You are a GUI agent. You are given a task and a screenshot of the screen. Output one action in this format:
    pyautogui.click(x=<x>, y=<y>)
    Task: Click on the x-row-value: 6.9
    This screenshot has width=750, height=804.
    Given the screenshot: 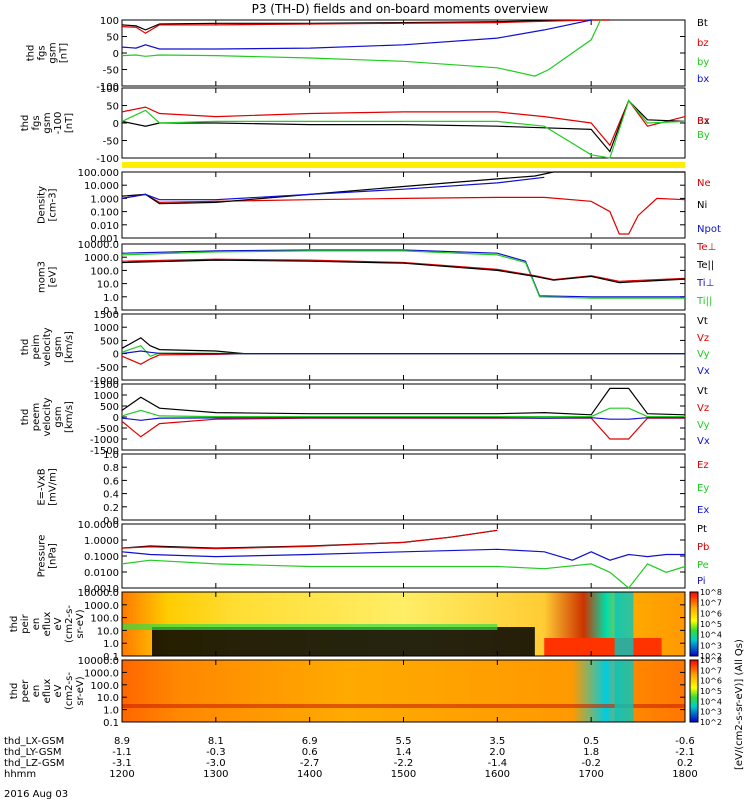 What is the action you would take?
    pyautogui.click(x=310, y=741)
    